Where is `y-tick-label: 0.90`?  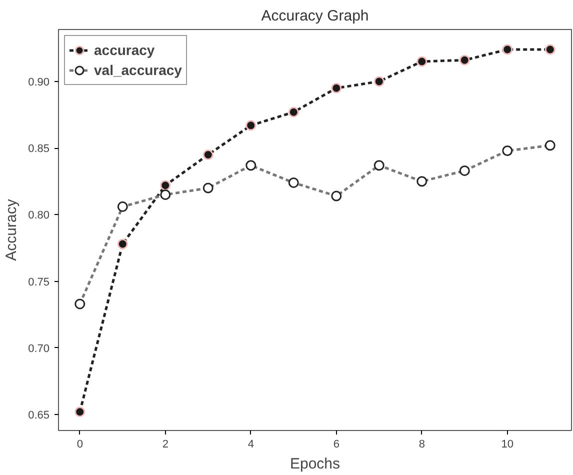
y-tick-label: 0.90 is located at coordinates (39, 82).